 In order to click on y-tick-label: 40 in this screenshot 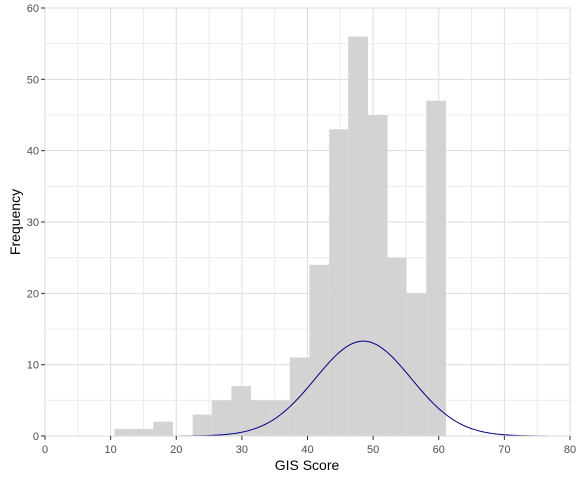, I will do `click(33, 152)`.